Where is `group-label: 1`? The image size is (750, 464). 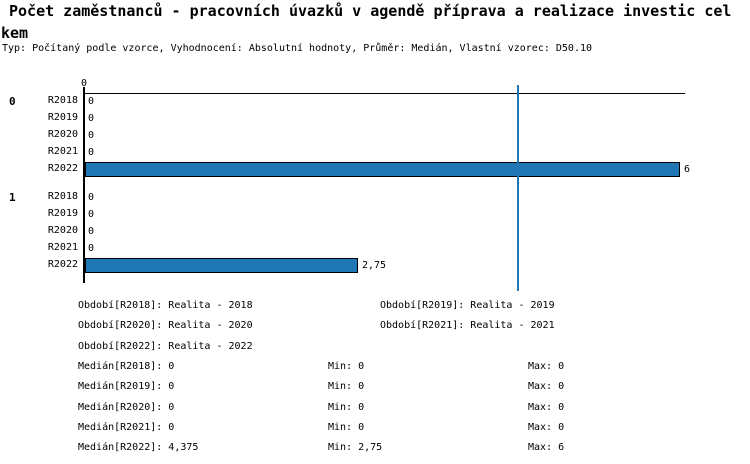
group-label: 1 is located at coordinates (12, 197).